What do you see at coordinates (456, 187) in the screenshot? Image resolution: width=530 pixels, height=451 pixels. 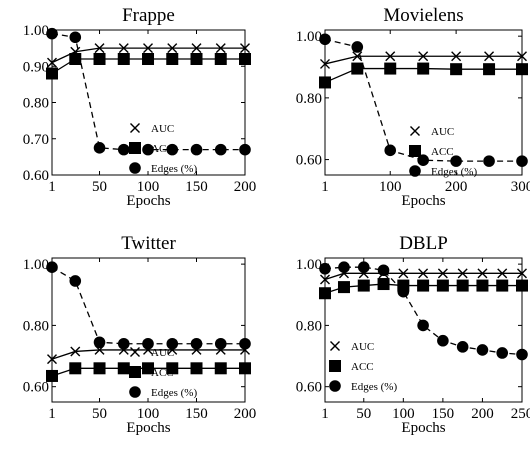 I see `x-tick-label: 200` at bounding box center [456, 187].